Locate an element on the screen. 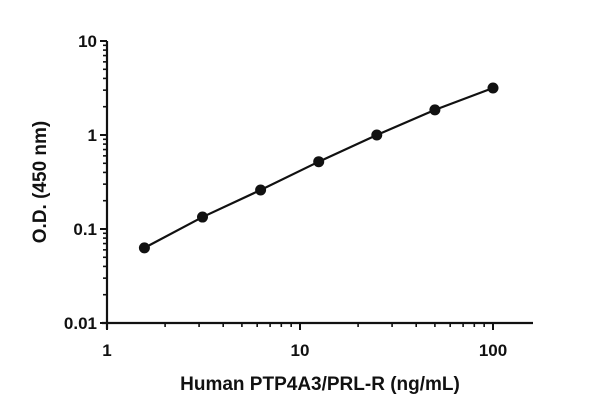 The height and width of the screenshot is (416, 600). y-axis-ticks: 0.01 0.1 1 10 is located at coordinates (85, 182).